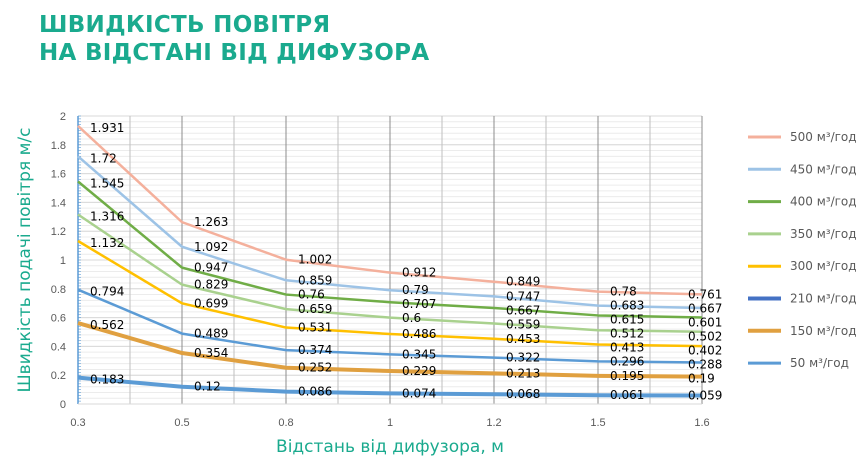 The width and height of the screenshot is (867, 466). I want to click on data-label: 0.76, so click(311, 295).